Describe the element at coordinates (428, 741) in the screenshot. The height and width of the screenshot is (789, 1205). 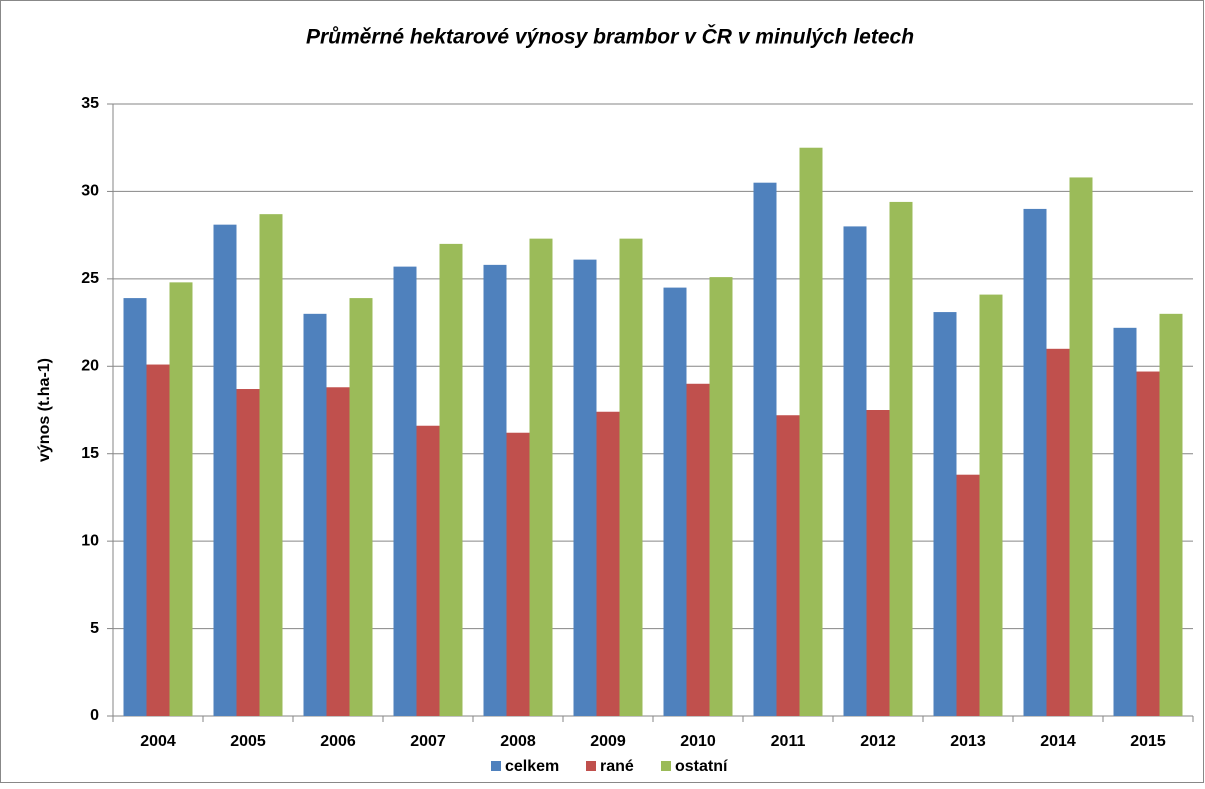
I see `x-tick-label: 2007` at that location.